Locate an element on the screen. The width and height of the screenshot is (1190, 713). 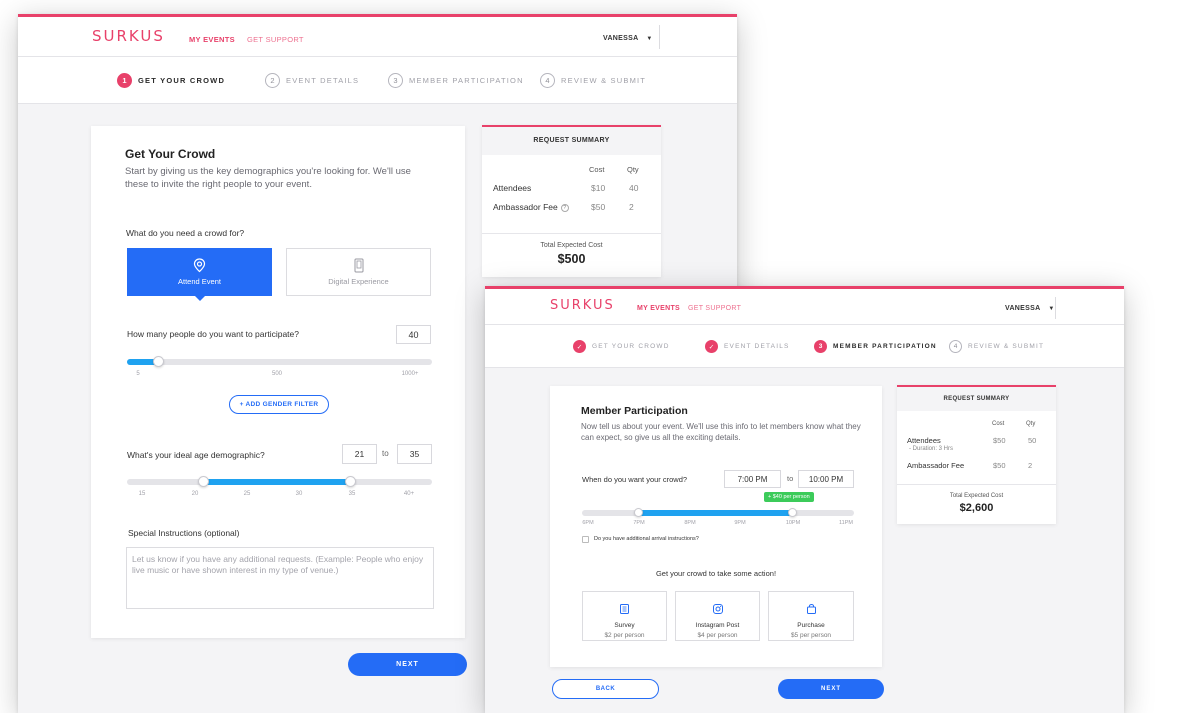
time-to-label: to is located at coordinates (790, 478).